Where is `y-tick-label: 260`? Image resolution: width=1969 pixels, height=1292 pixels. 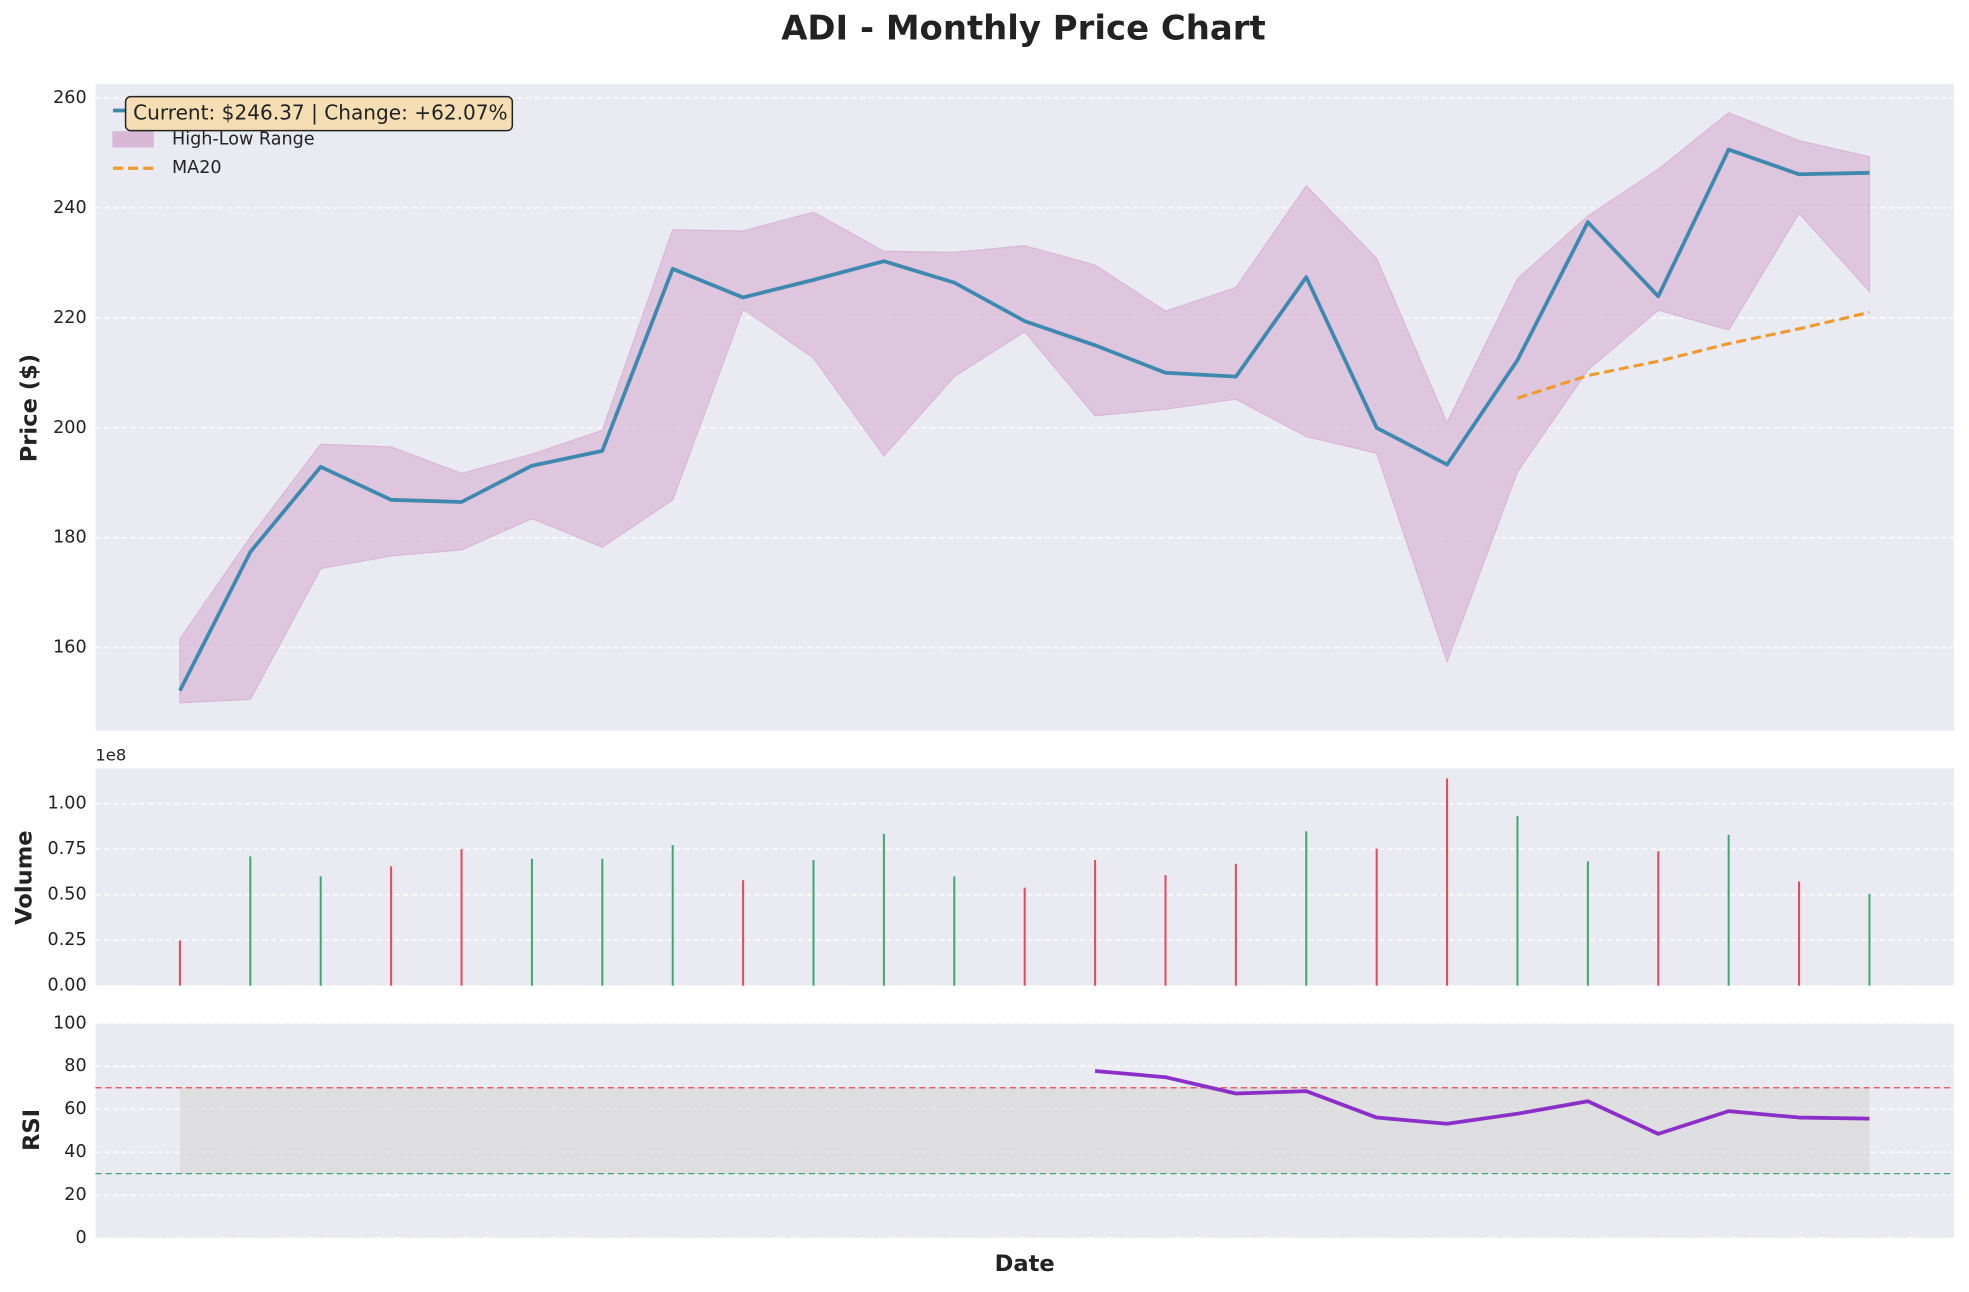 y-tick-label: 260 is located at coordinates (70, 98).